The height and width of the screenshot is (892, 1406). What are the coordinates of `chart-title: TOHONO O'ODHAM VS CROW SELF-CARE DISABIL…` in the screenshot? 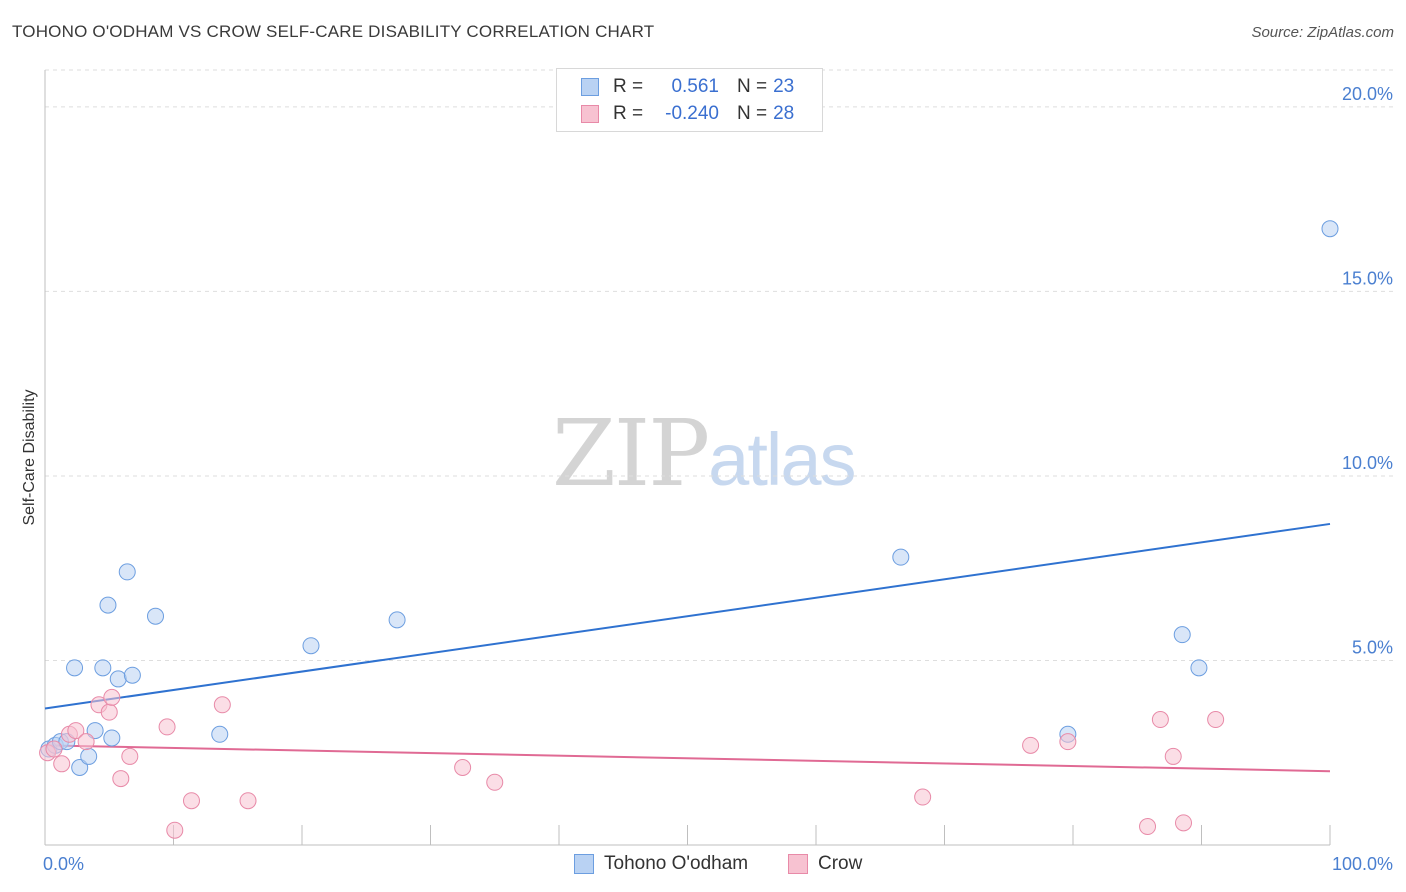 It's located at (333, 31).